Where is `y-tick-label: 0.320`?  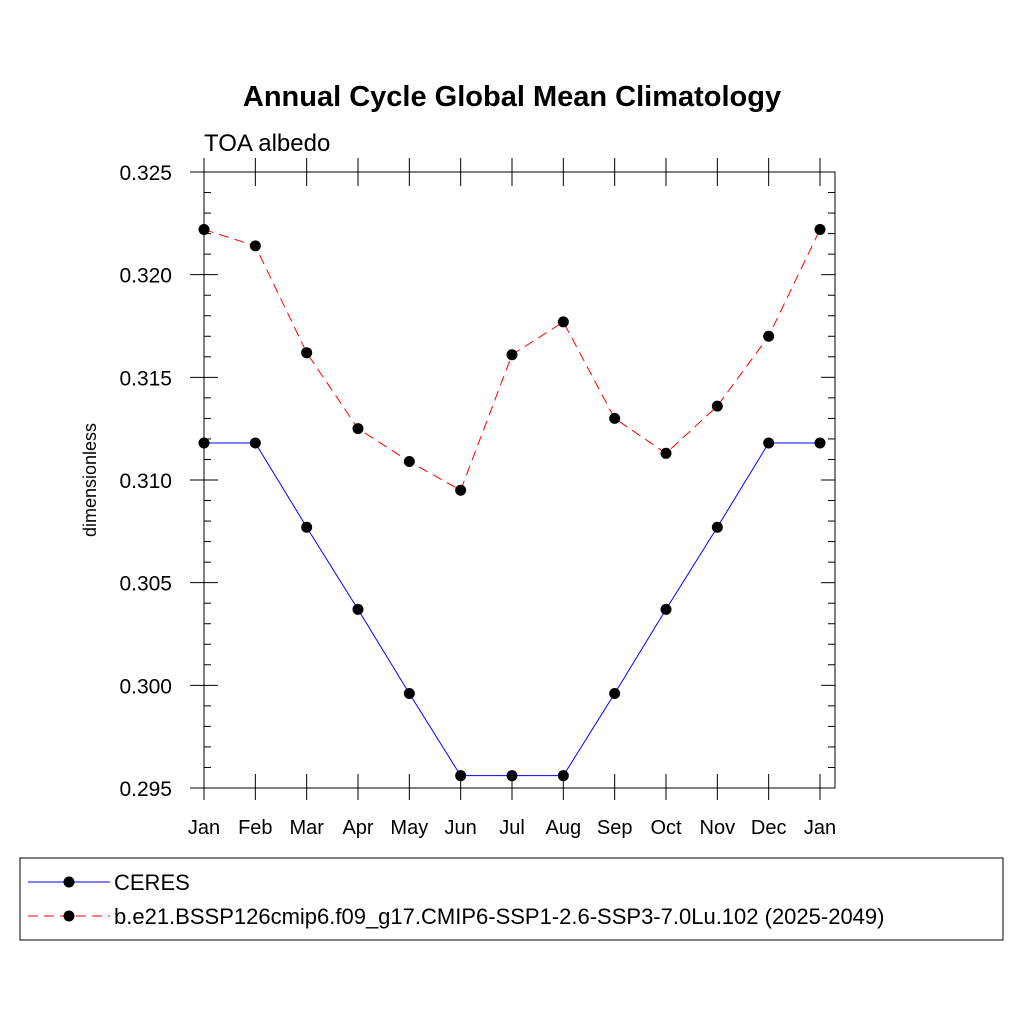
y-tick-label: 0.320 is located at coordinates (145, 276).